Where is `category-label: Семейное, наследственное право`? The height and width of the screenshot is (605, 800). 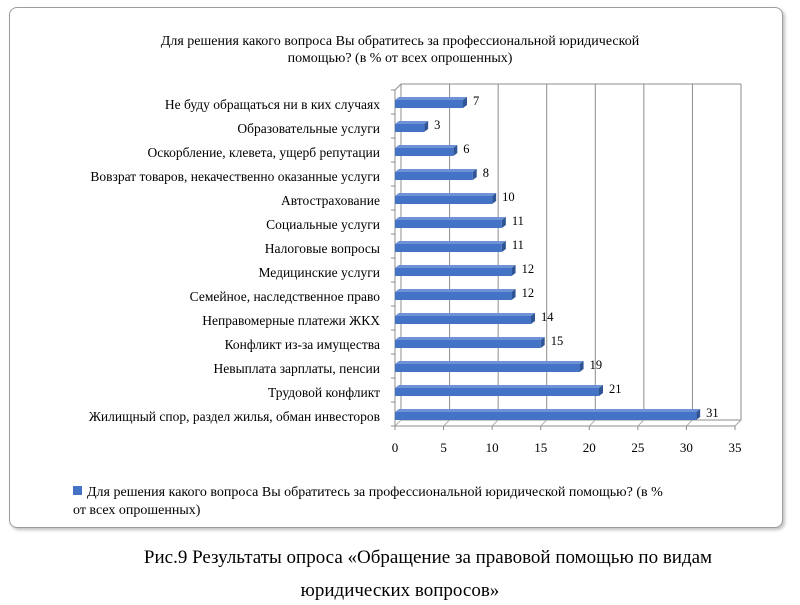
category-label: Семейное, наследственное право is located at coordinates (285, 296).